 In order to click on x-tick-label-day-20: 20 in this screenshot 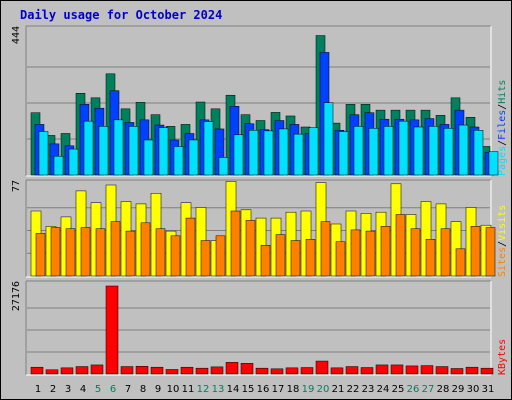, I will do `click(323, 389)`.